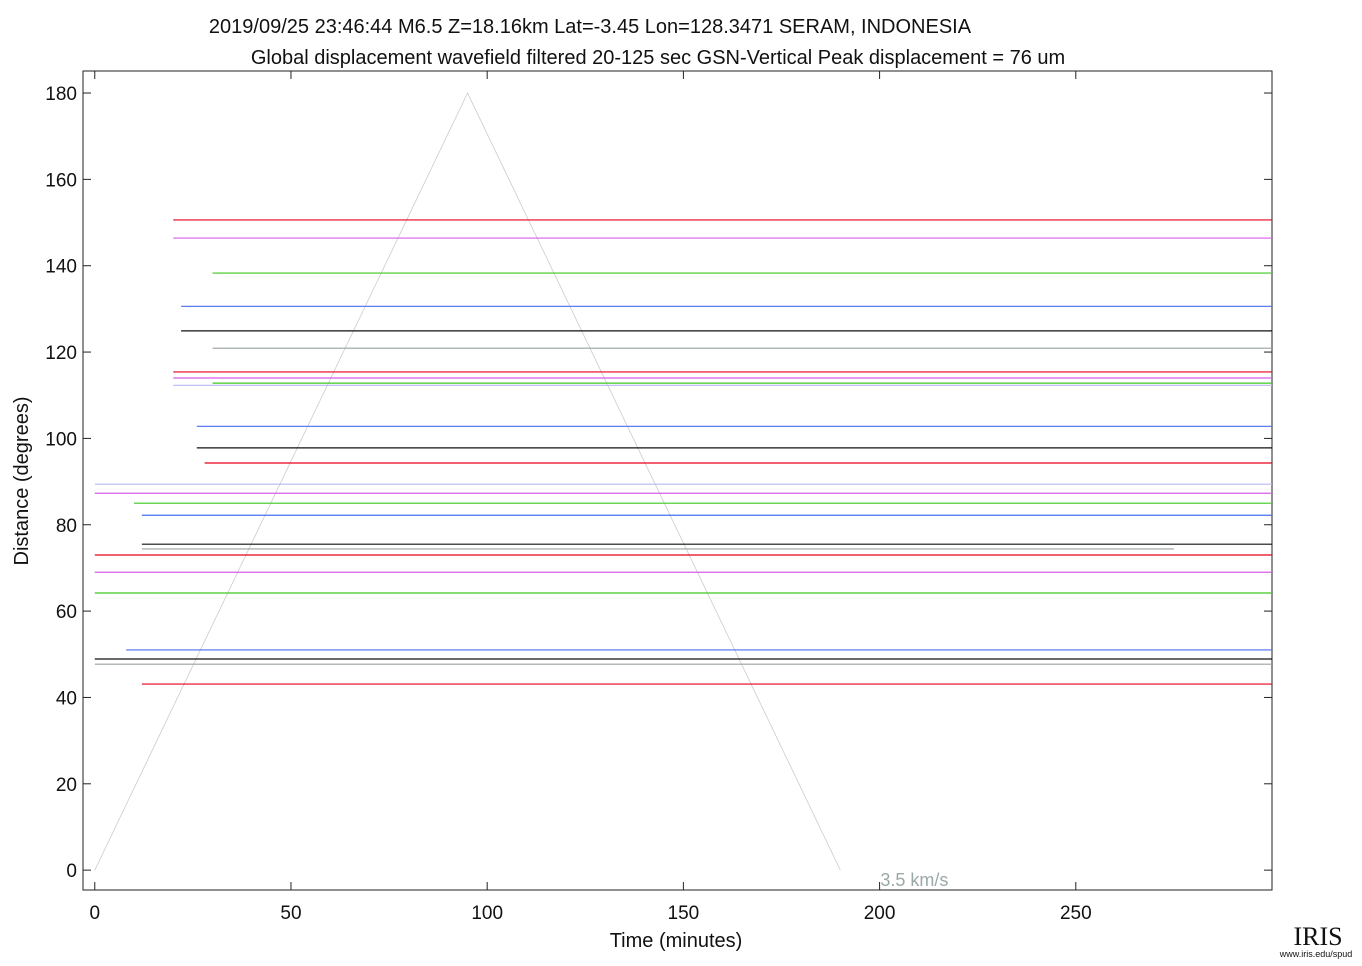 The width and height of the screenshot is (1362, 966). What do you see at coordinates (22, 481) in the screenshot?
I see `y-axis-label: Distance (degrees)` at bounding box center [22, 481].